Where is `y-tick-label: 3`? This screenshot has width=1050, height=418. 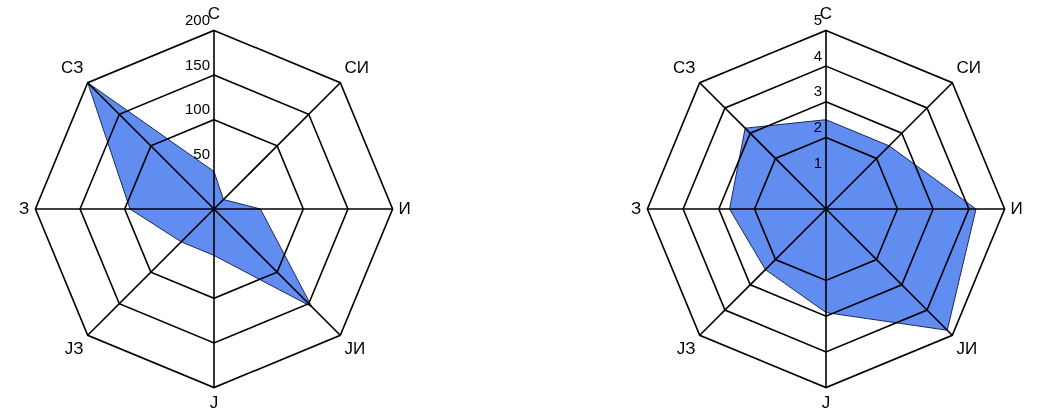 y-tick-label: 3 is located at coordinates (817, 91).